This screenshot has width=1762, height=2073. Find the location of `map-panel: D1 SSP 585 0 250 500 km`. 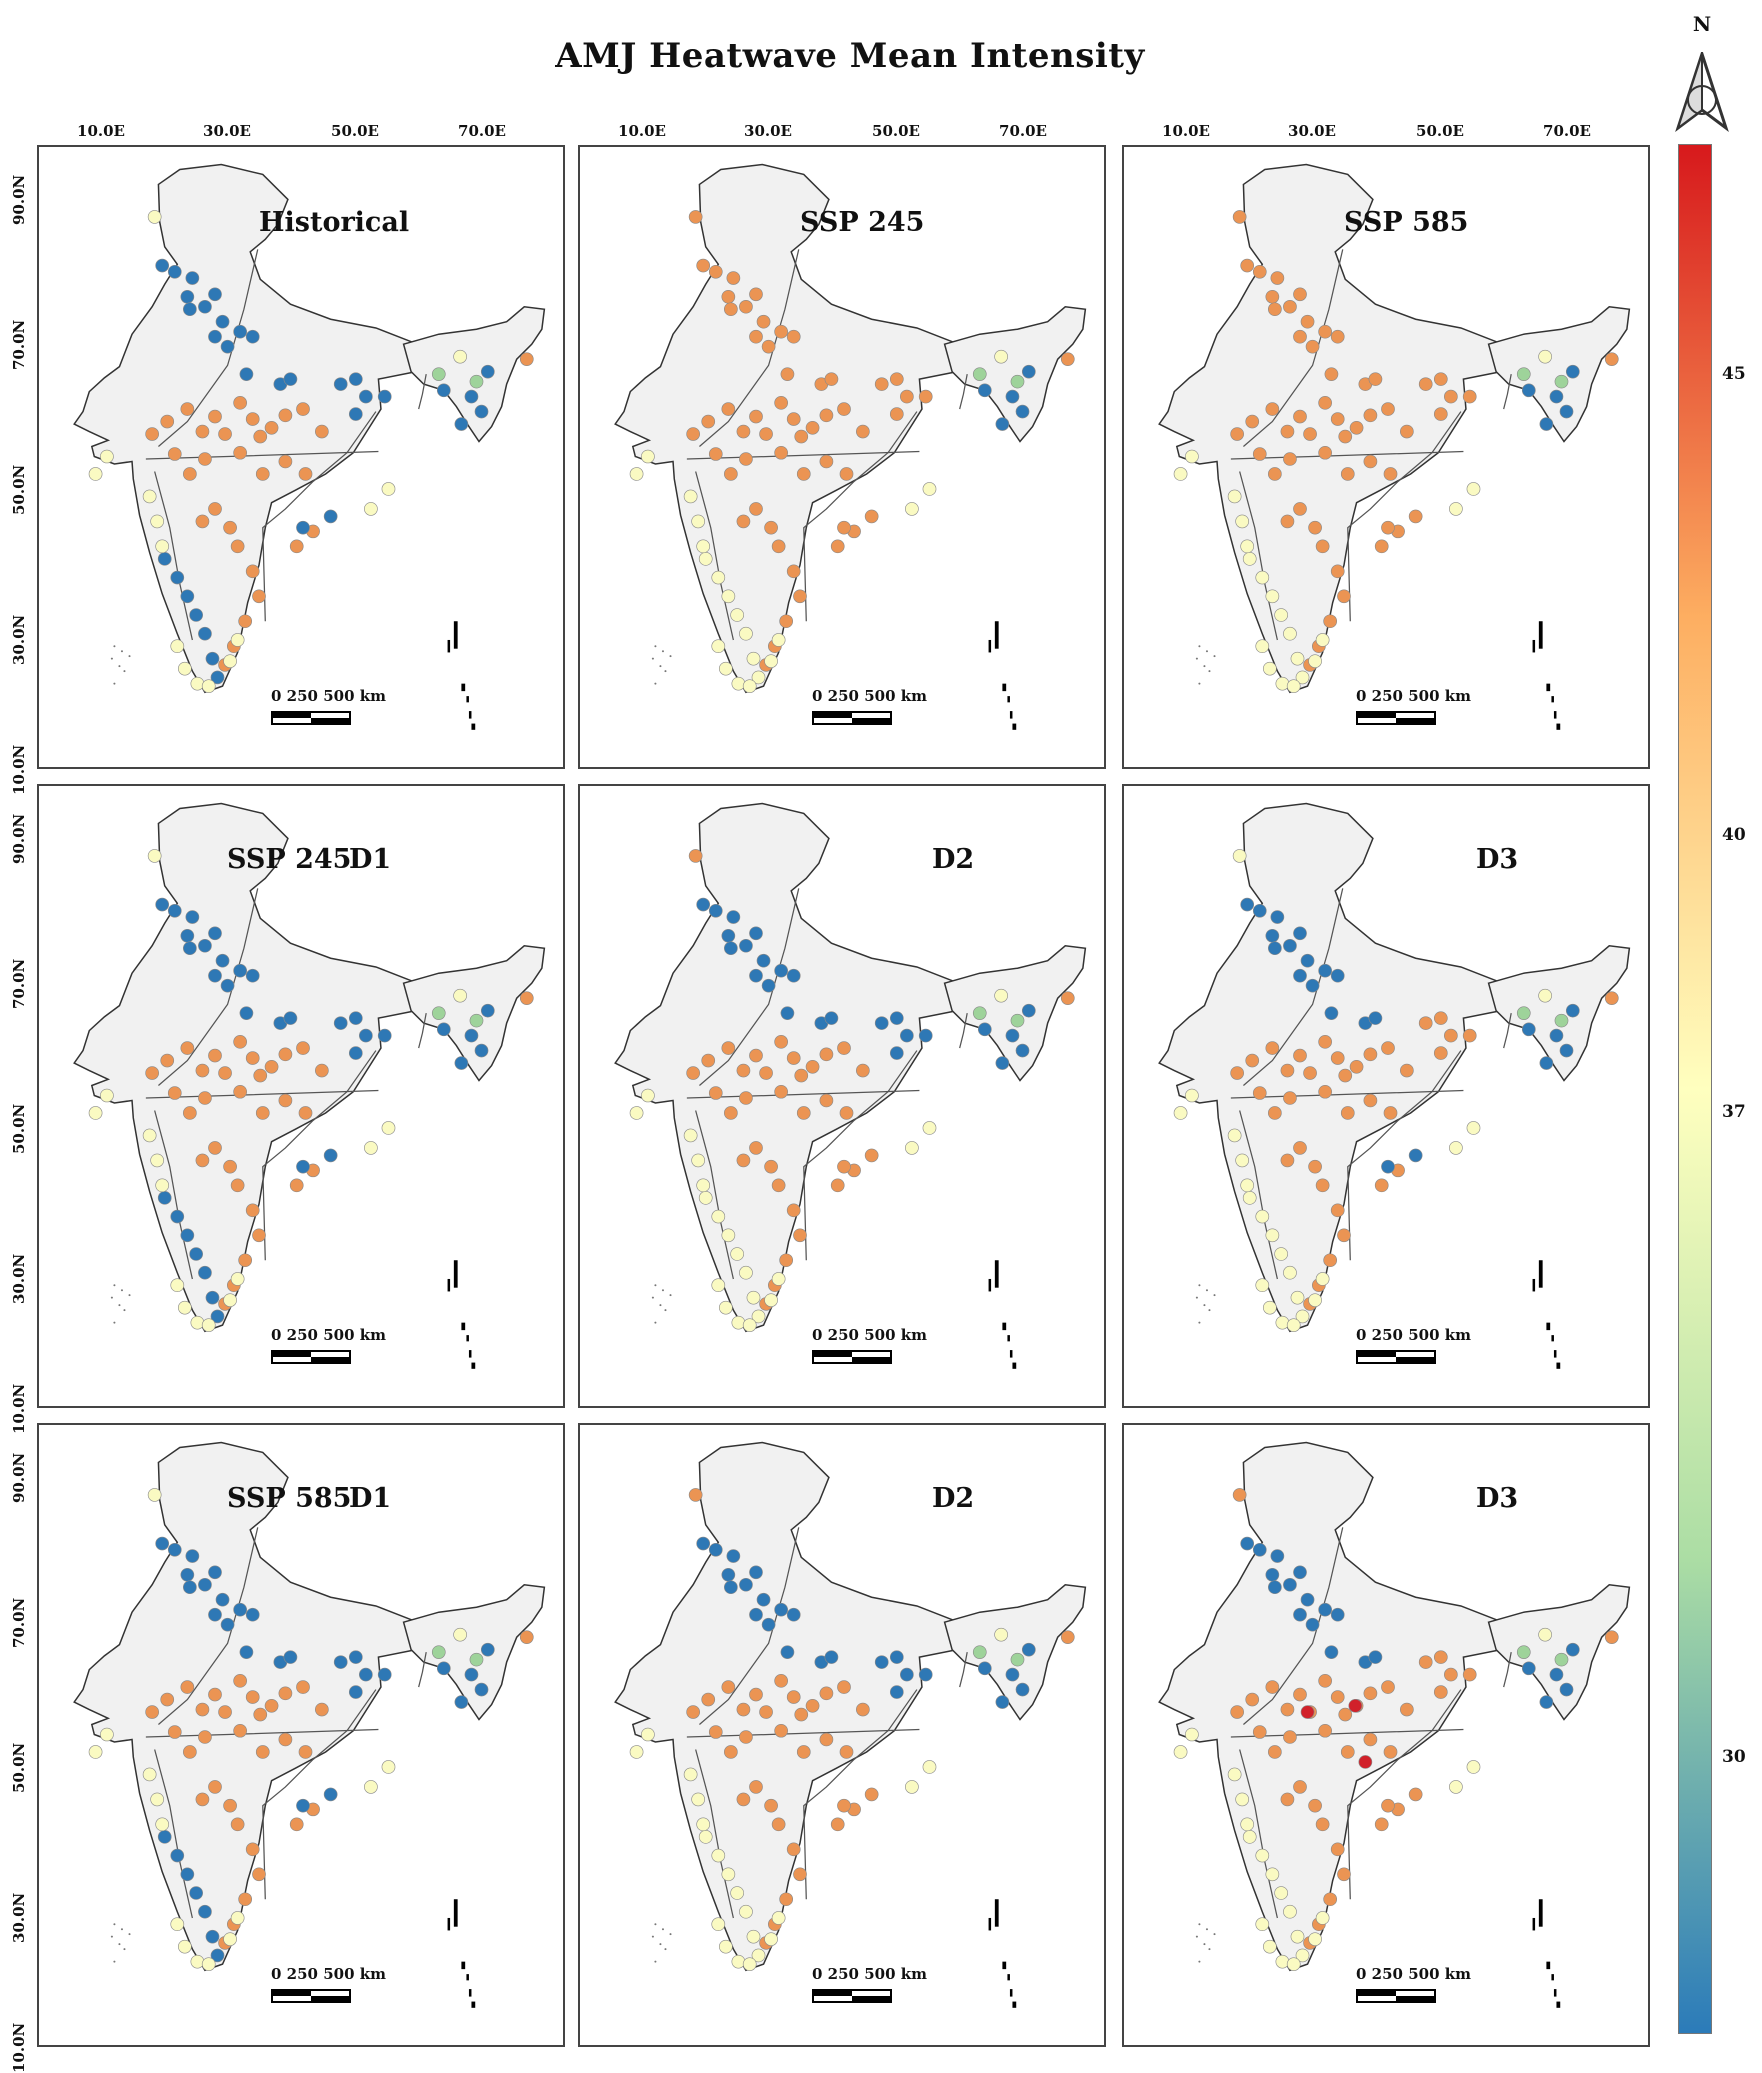

map-panel: D1 SSP 585 0 250 500 km is located at coordinates (301, 1735).